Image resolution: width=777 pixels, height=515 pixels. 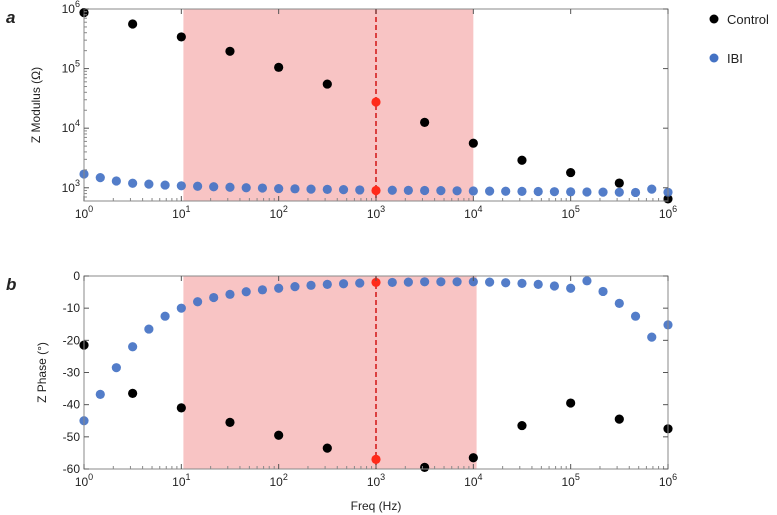 What do you see at coordinates (72, 437) in the screenshot?
I see `y-tick-label: -50` at bounding box center [72, 437].